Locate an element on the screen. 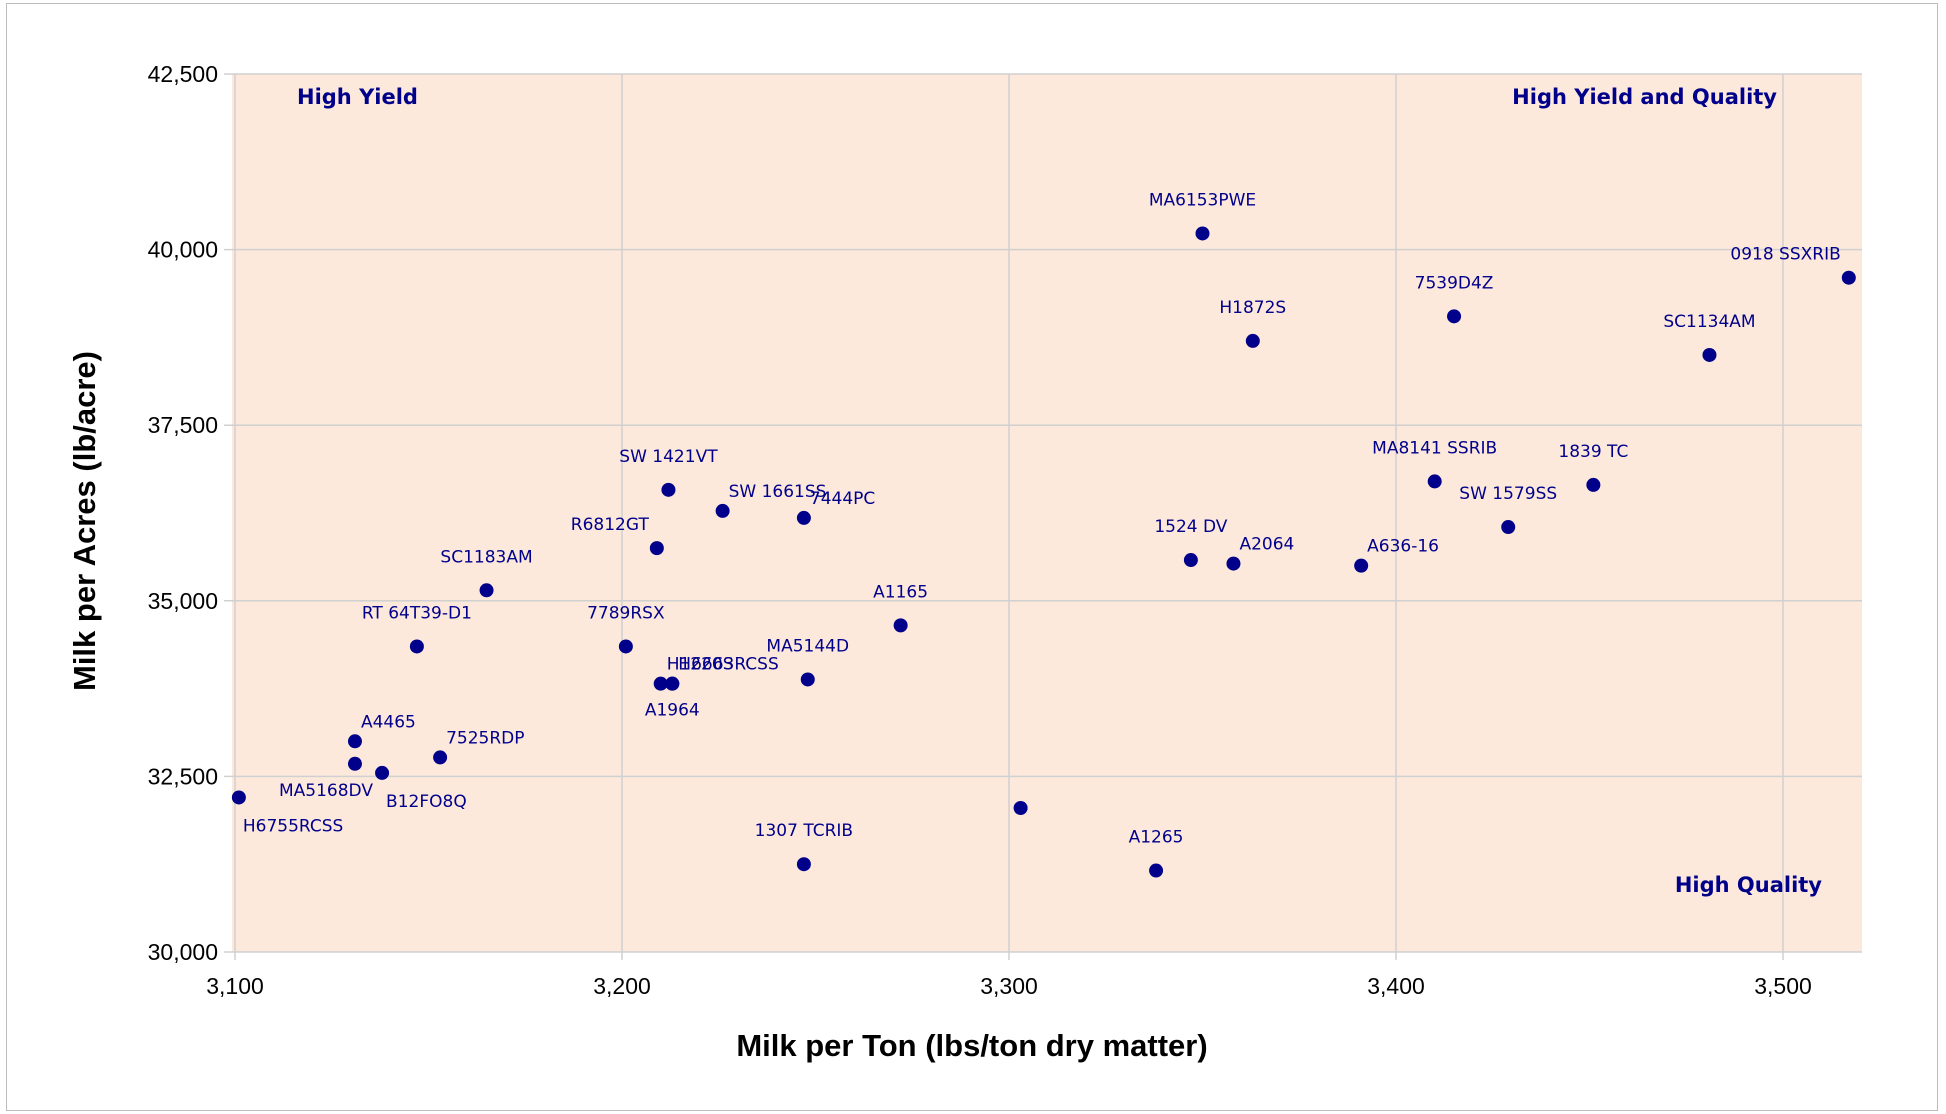  x-tick-label: 3,200 is located at coordinates (622, 986).